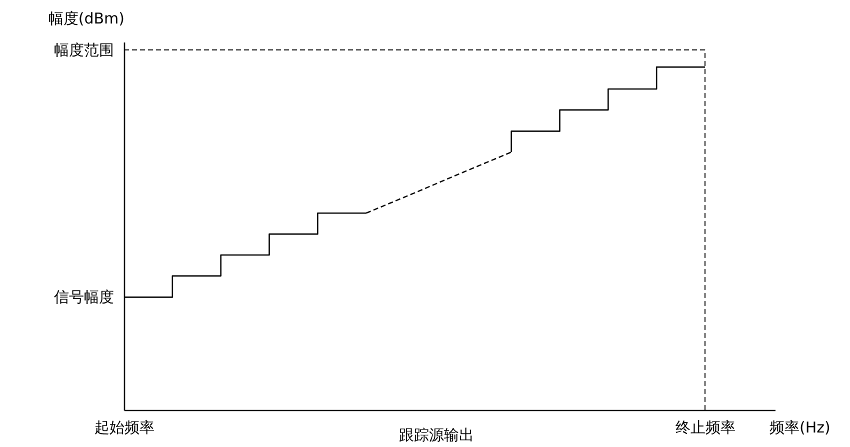  Describe the element at coordinates (84, 297) in the screenshot. I see `annotation: 信号幅度` at that location.